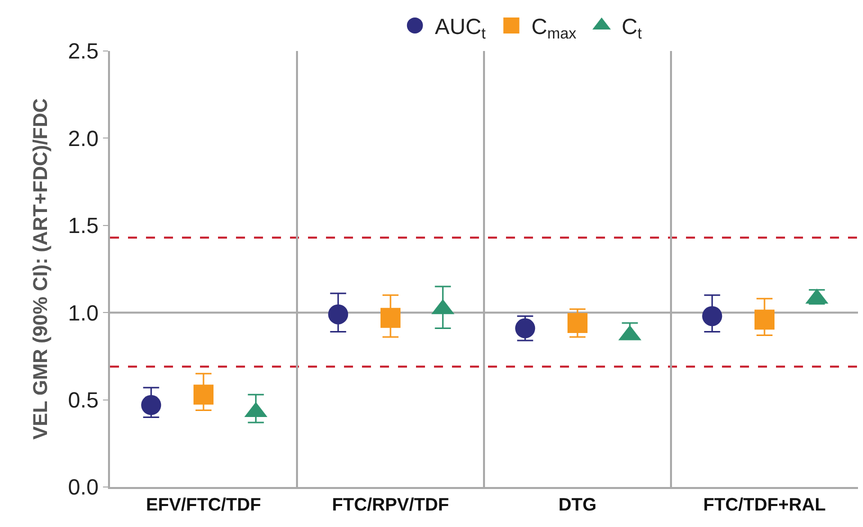 The width and height of the screenshot is (863, 527). What do you see at coordinates (203, 504) in the screenshot?
I see `x-tick-label: EFV/FTC/TDF` at bounding box center [203, 504].